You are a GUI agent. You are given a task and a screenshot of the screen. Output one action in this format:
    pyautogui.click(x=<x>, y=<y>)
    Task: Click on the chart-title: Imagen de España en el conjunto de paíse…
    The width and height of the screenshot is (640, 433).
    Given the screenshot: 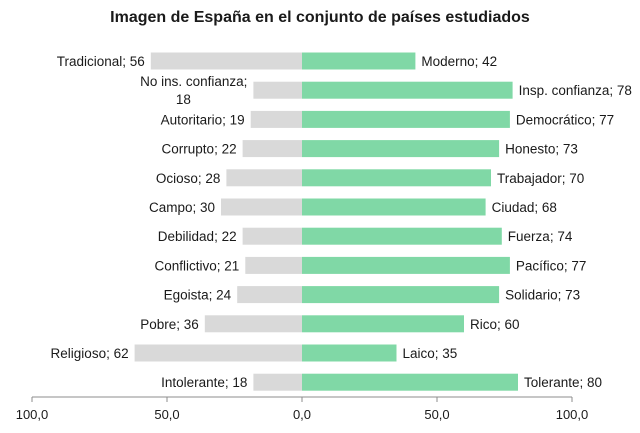 What is the action you would take?
    pyautogui.click(x=320, y=17)
    